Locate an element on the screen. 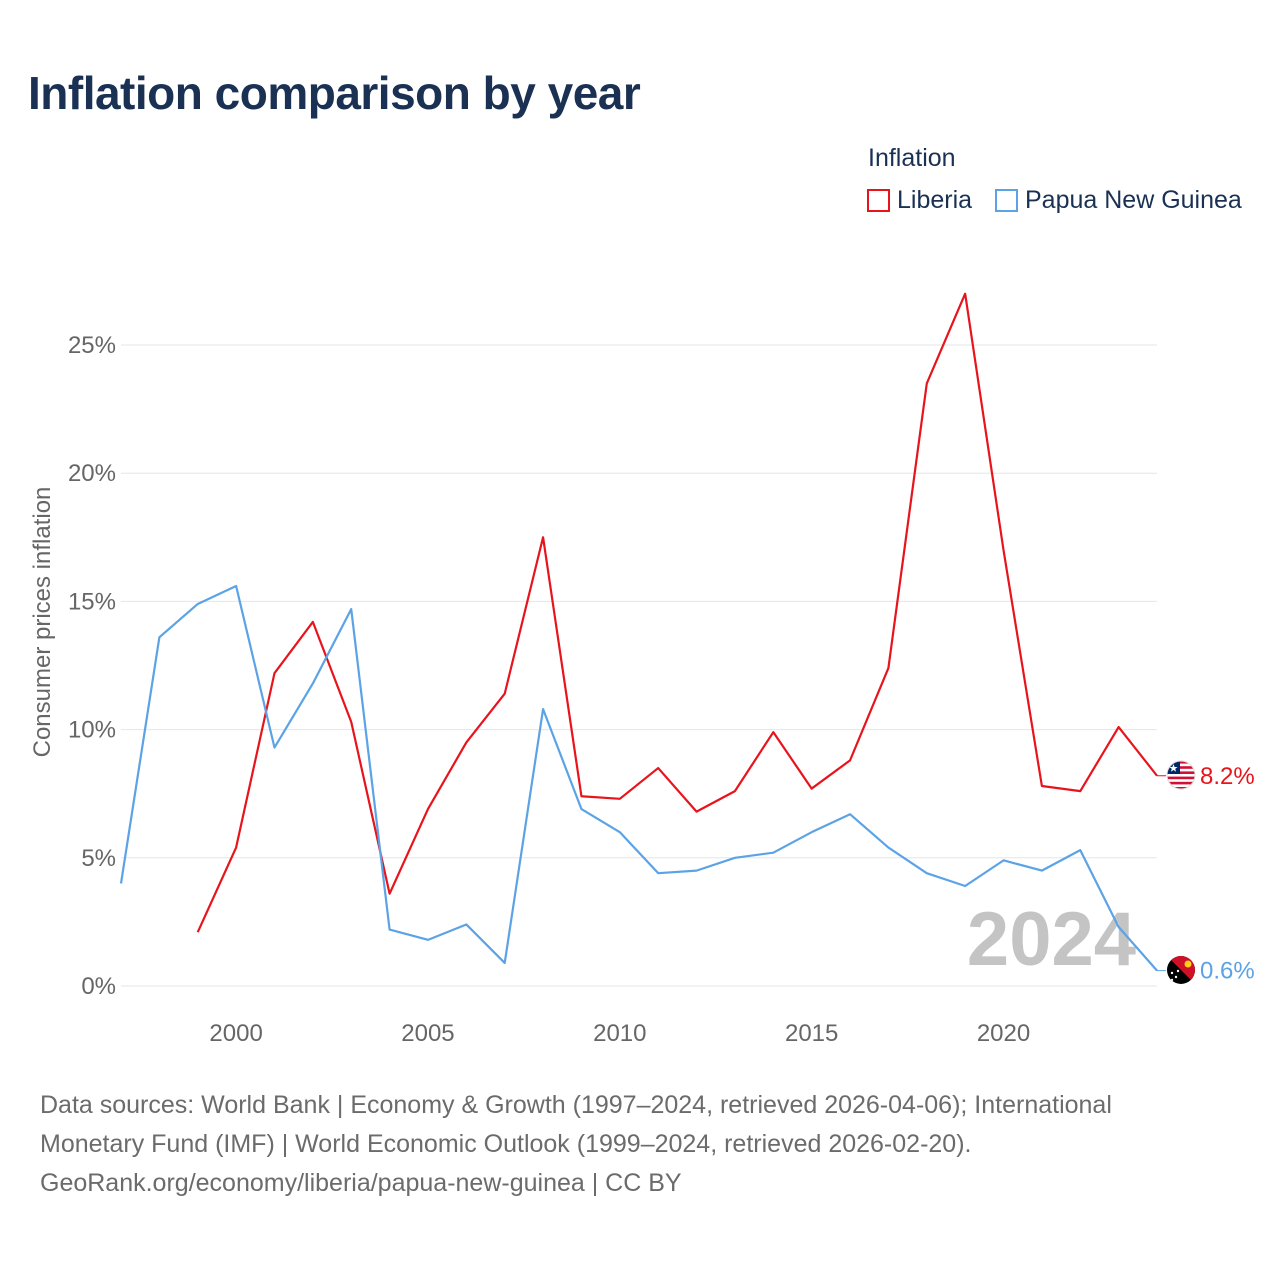 This screenshot has height=1280, width=1280. x-tick-label: 2015 is located at coordinates (811, 1033).